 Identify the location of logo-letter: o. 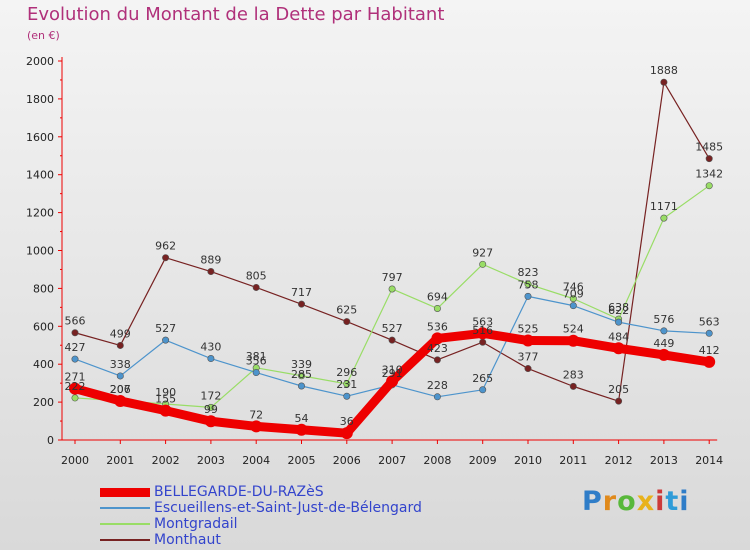
(627, 501).